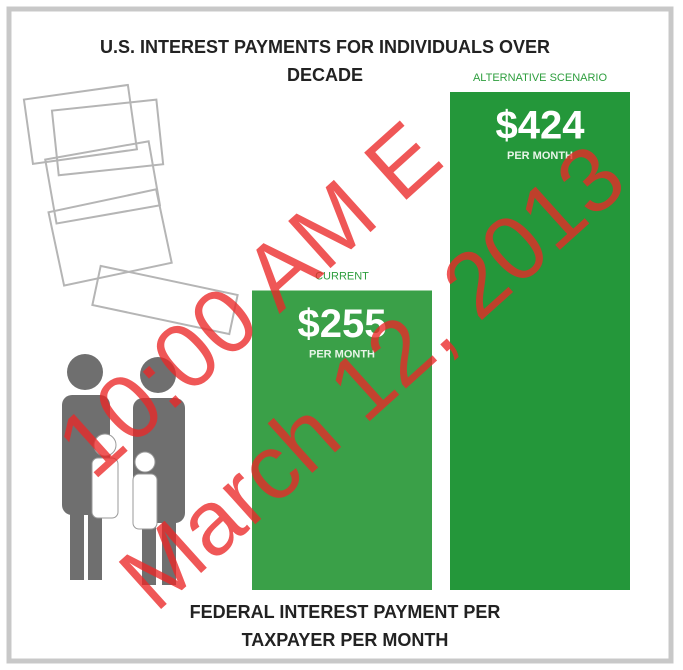  I want to click on bar, so click(342, 440).